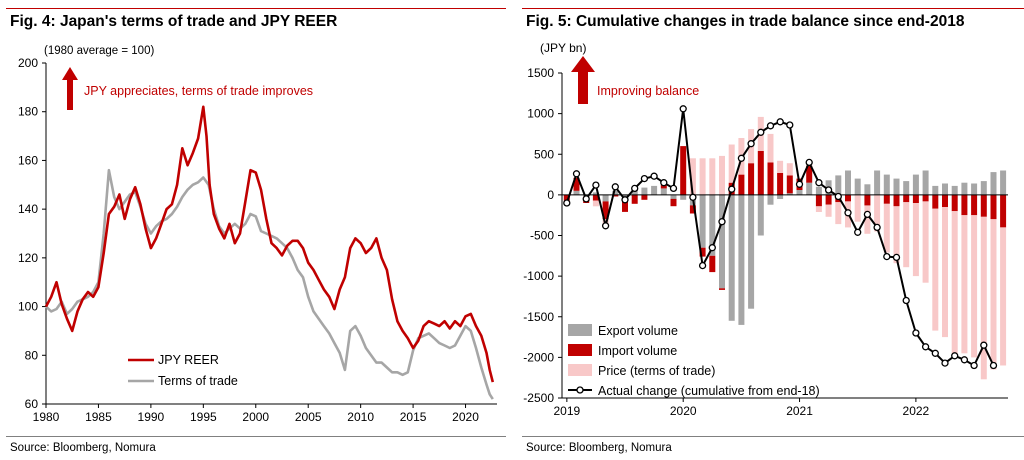 Image resolution: width=1024 pixels, height=460 pixels. Describe the element at coordinates (70, 73) in the screenshot. I see `annotation-arrow-head` at that location.